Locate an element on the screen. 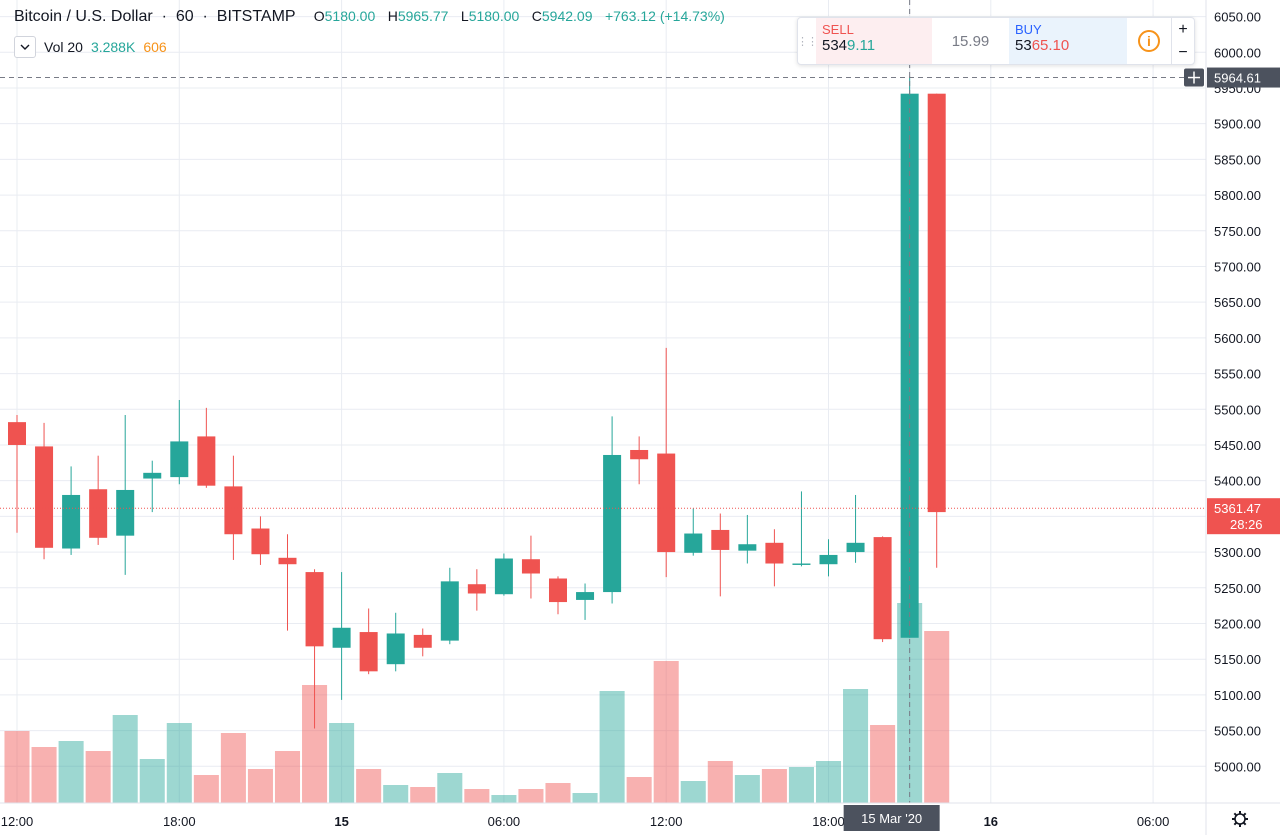  size-stepper: + − is located at coordinates (1182, 41).